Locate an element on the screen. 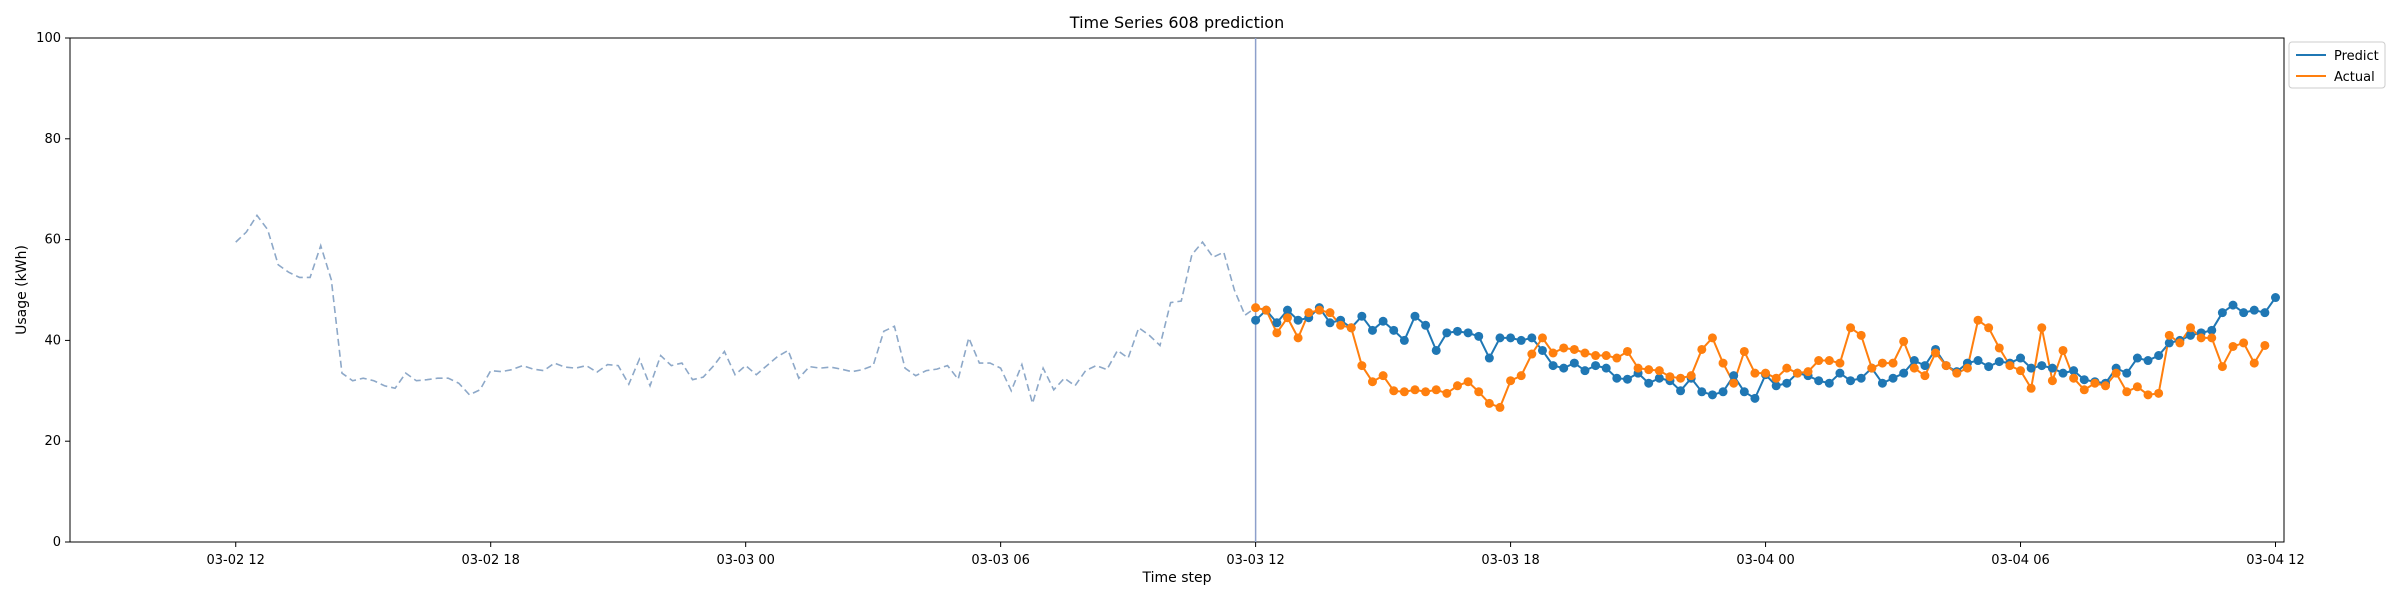  y-tick-label: 20 is located at coordinates (52, 441).